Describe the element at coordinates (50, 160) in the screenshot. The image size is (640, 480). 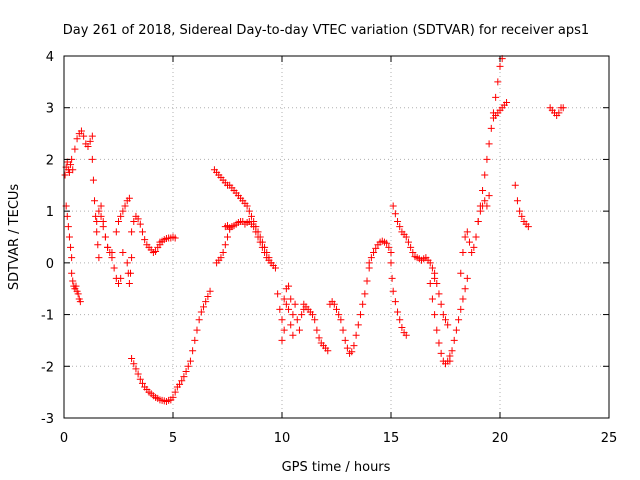
I see `y-tick-label: 2` at that location.